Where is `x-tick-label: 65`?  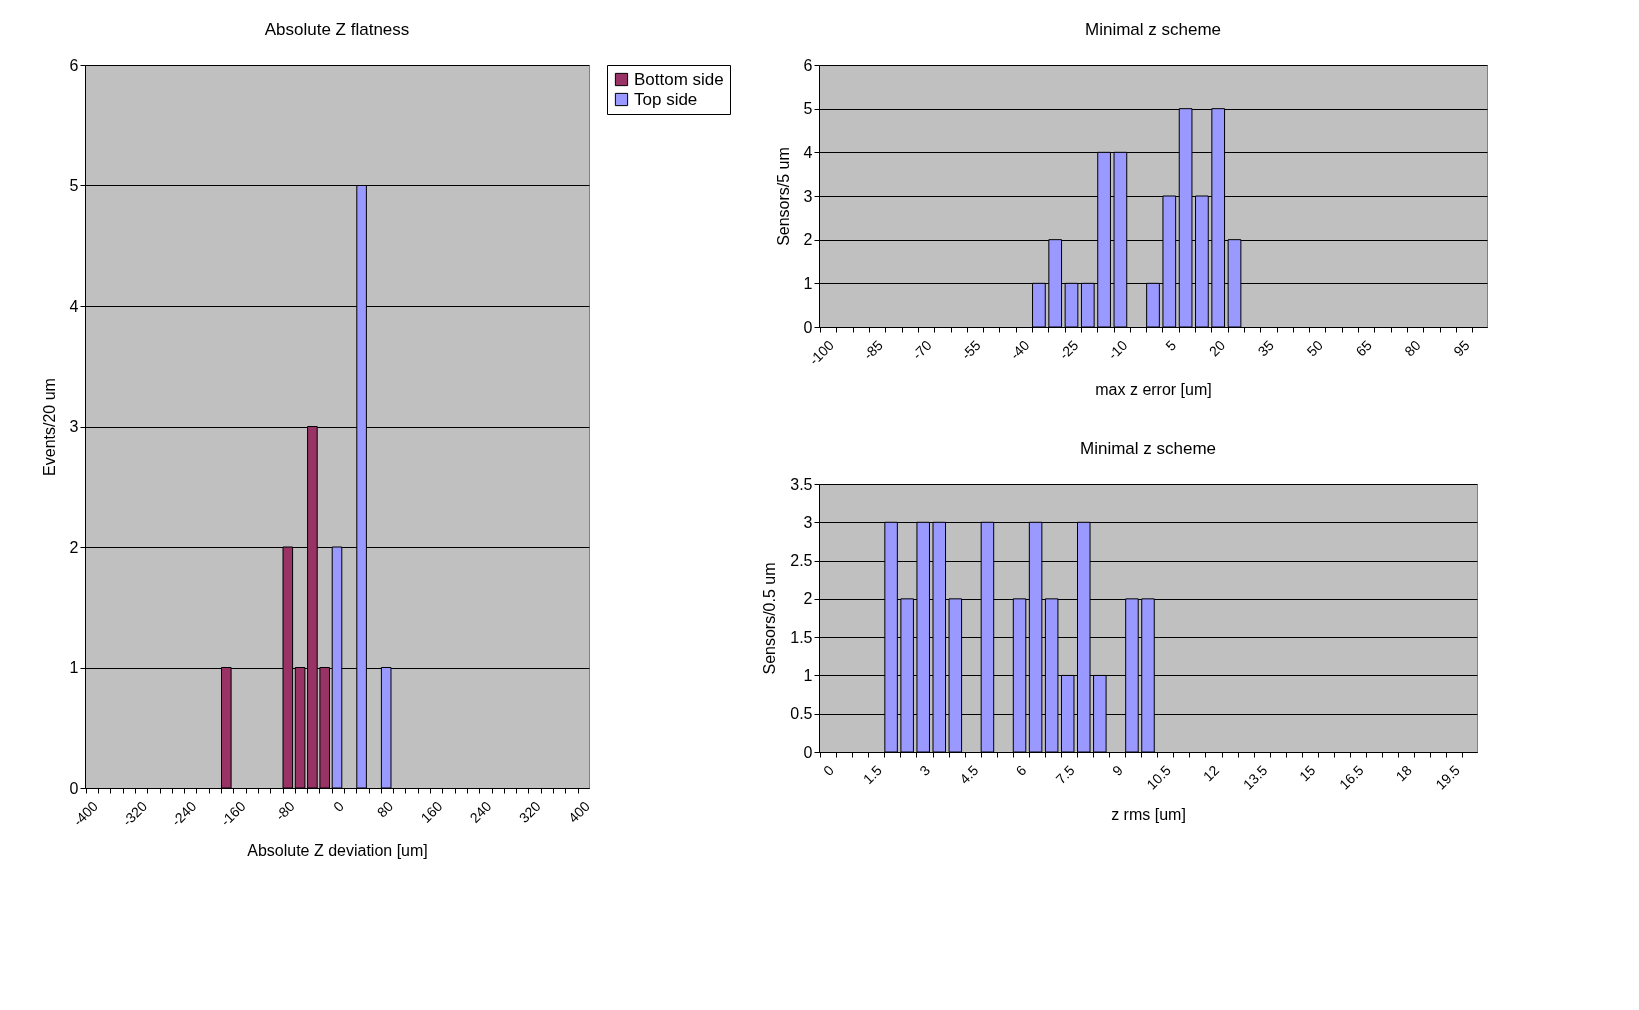
x-tick-label: 65 is located at coordinates (1363, 348).